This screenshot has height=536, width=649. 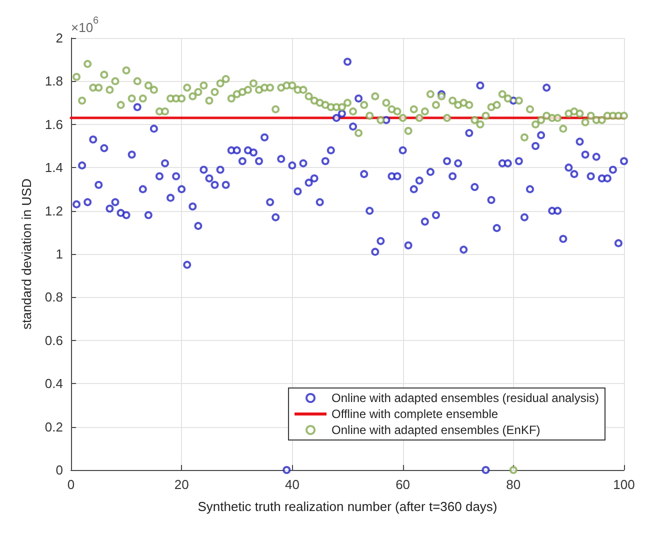 I want to click on y-axis-title: standard deviation in USD, so click(x=26, y=254).